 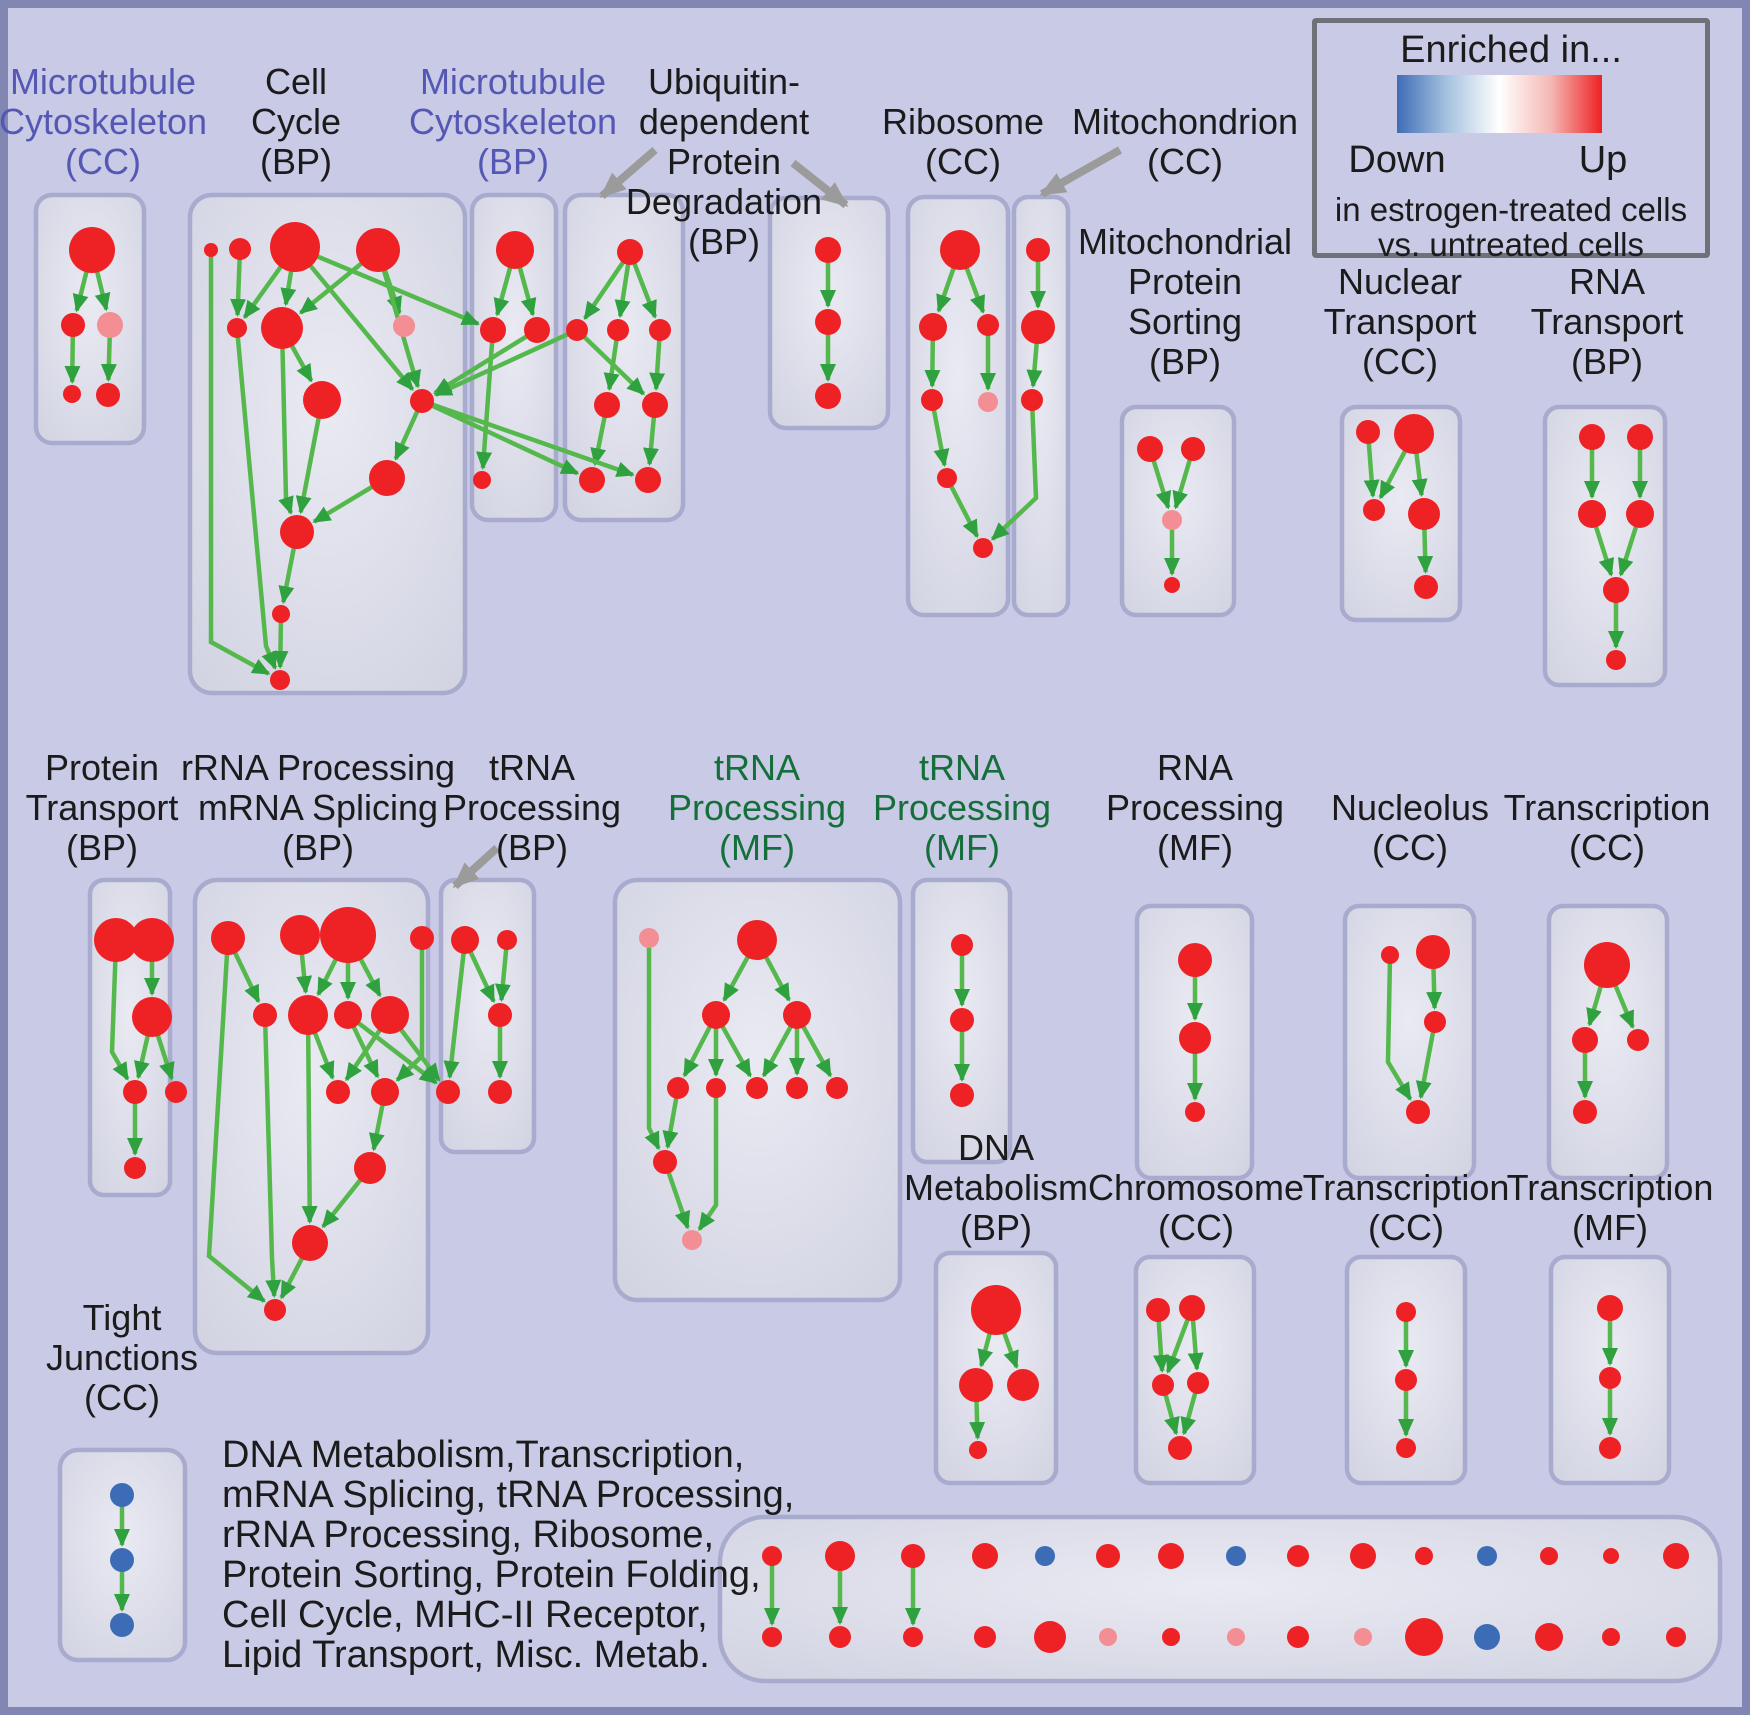 I want to click on cluster-label-microtubule-cytoskeleton-bp: Microtubule Cytoskeleton (BP), so click(x=513, y=121).